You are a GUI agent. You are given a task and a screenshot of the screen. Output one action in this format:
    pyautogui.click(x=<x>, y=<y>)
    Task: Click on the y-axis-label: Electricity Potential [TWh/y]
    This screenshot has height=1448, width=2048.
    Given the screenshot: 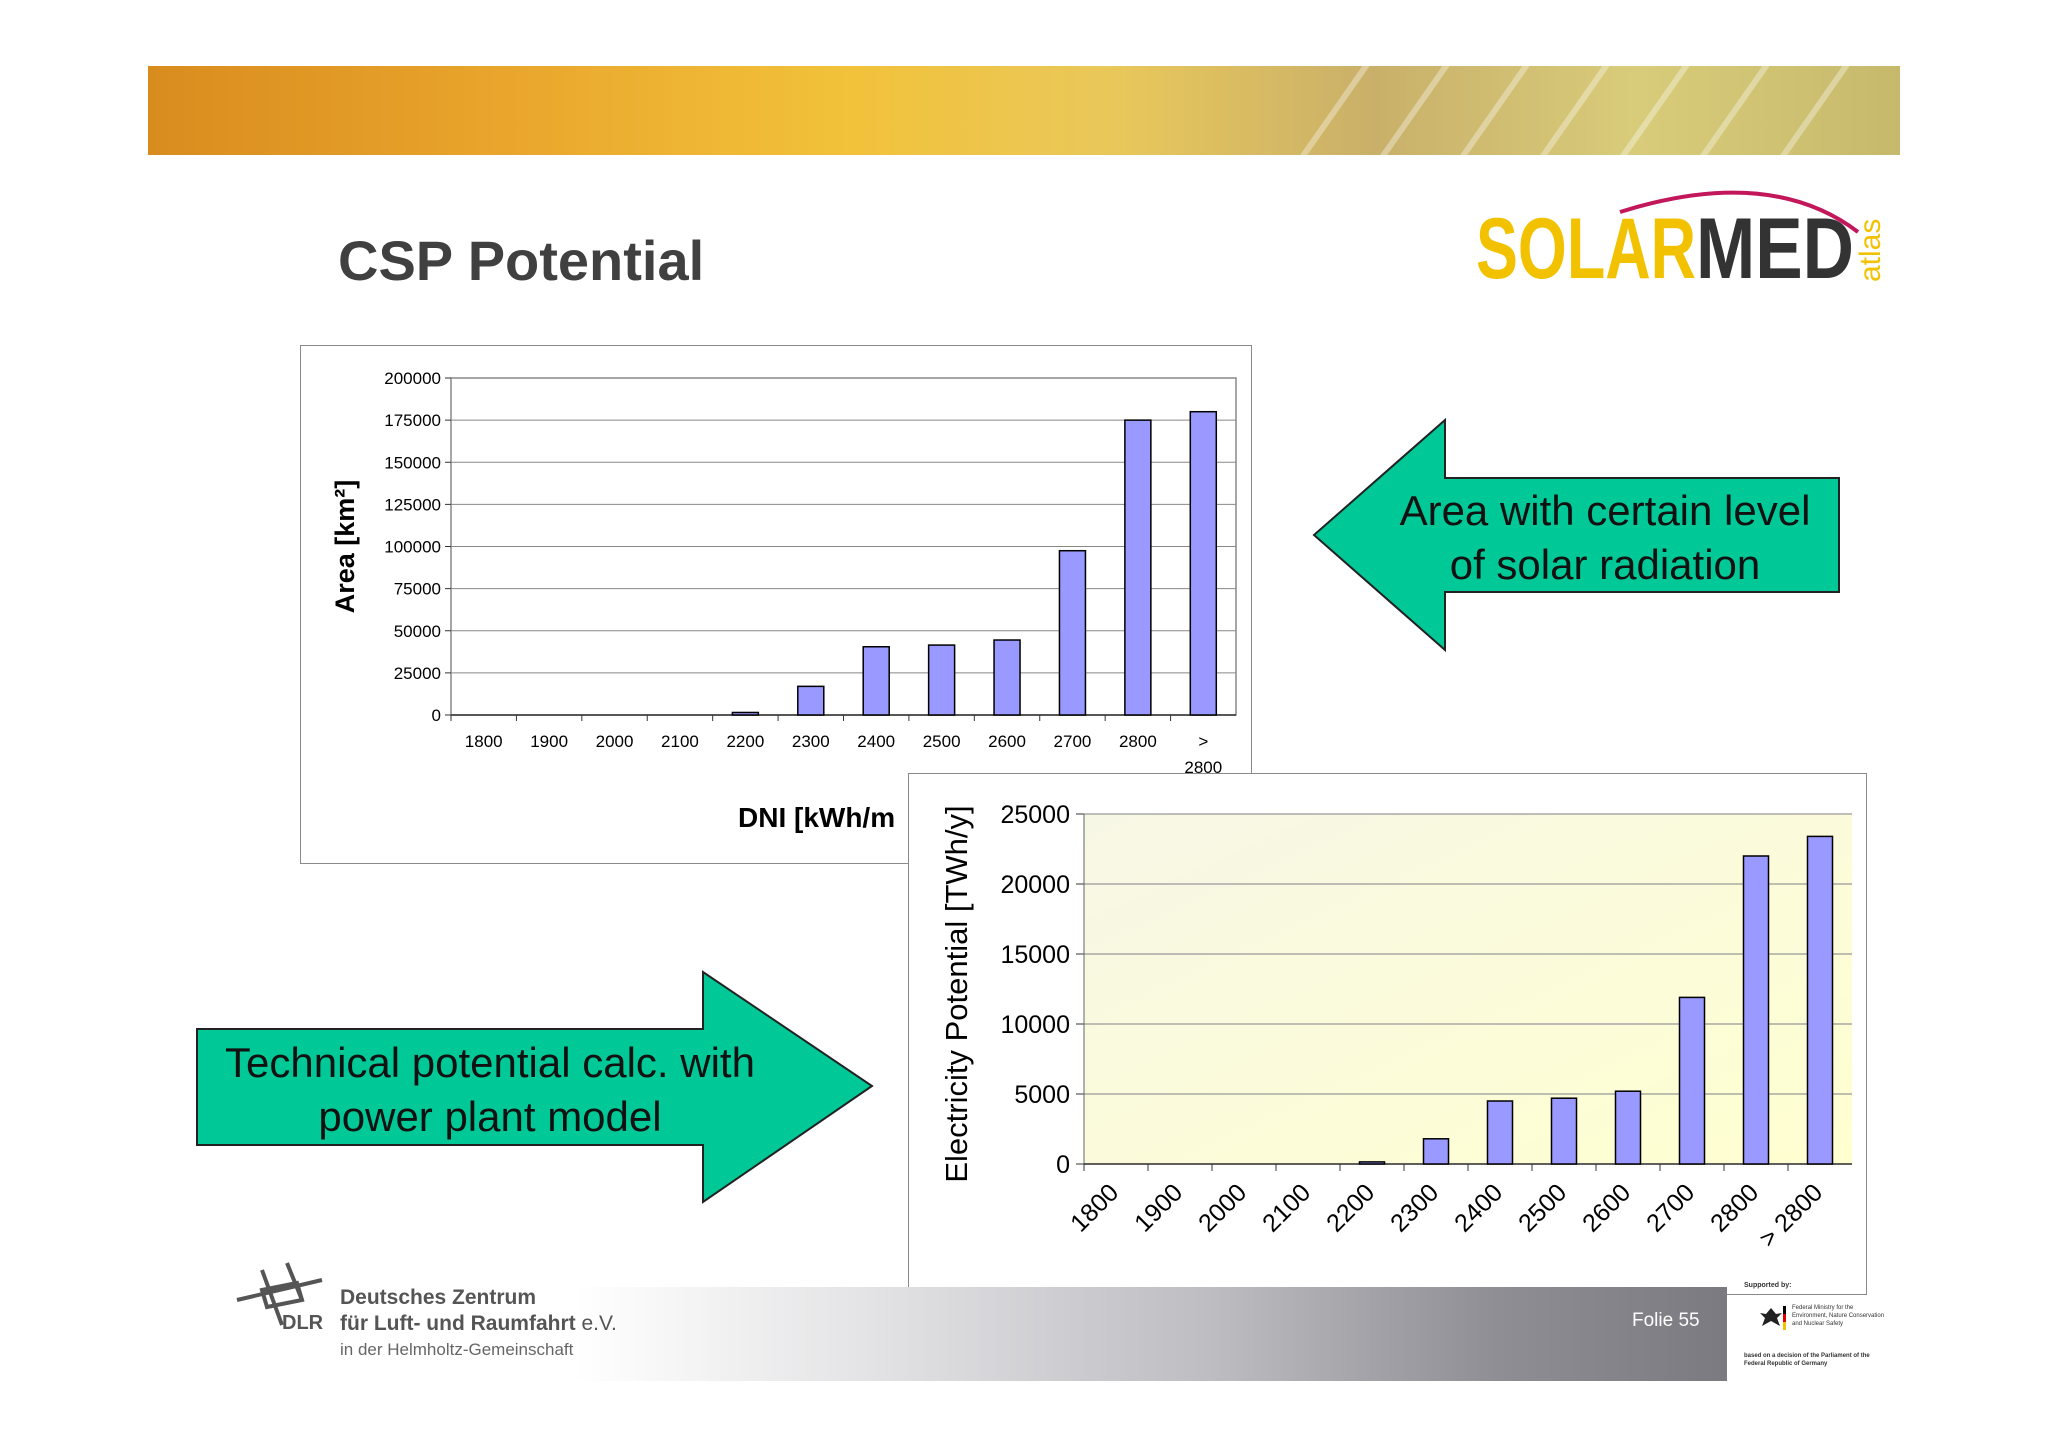 What is the action you would take?
    pyautogui.click(x=956, y=993)
    